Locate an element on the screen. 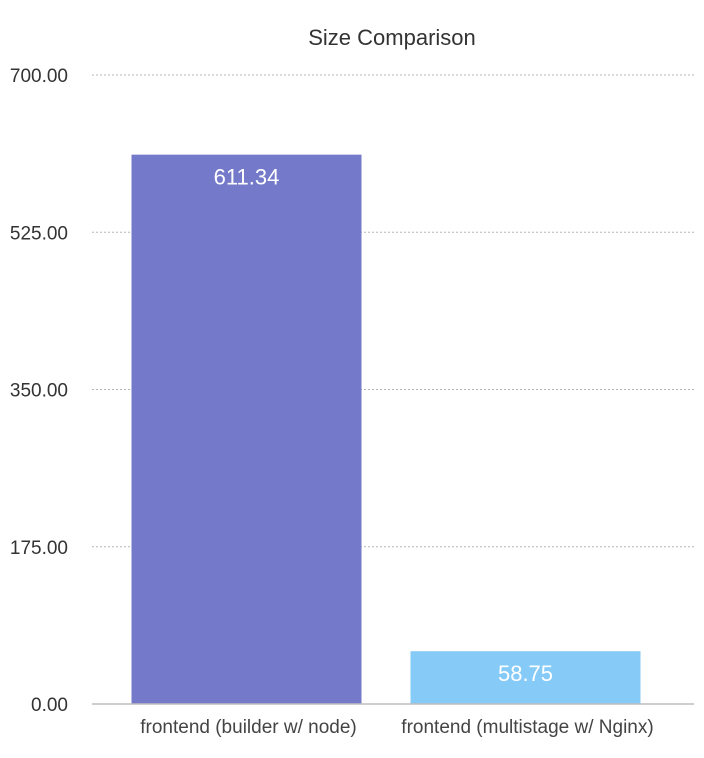  y-axis-ticks: 0.00 175.00 350.00 525.00 700.00 is located at coordinates (39, 391).